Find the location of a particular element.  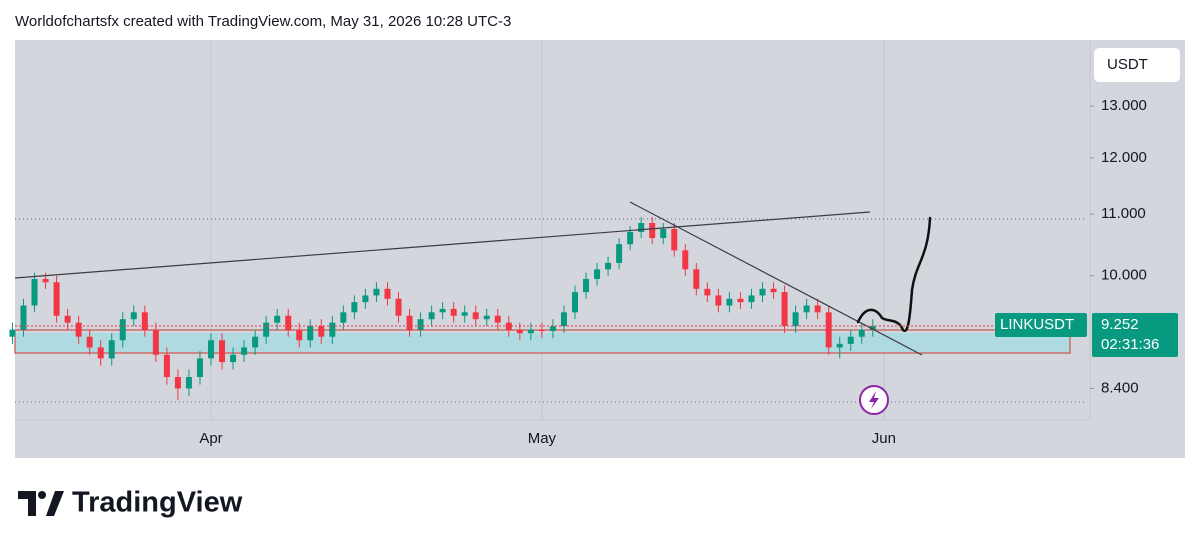

y-tick-label: 12.000 is located at coordinates (1124, 157).